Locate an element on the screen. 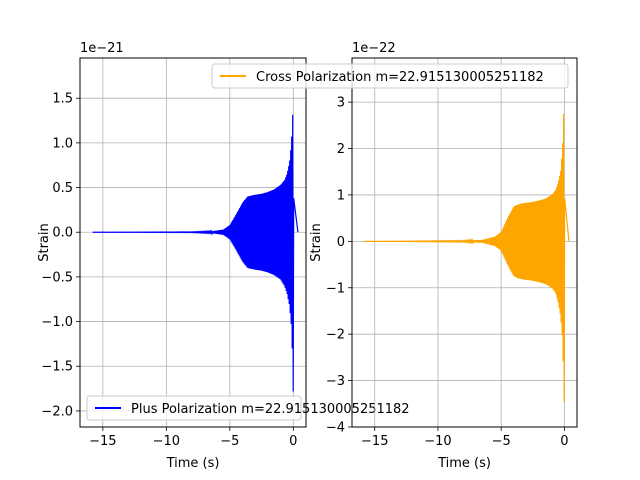 Image resolution: width=640 pixels, height=480 pixels. y-tick-label: −3 is located at coordinates (335, 381).